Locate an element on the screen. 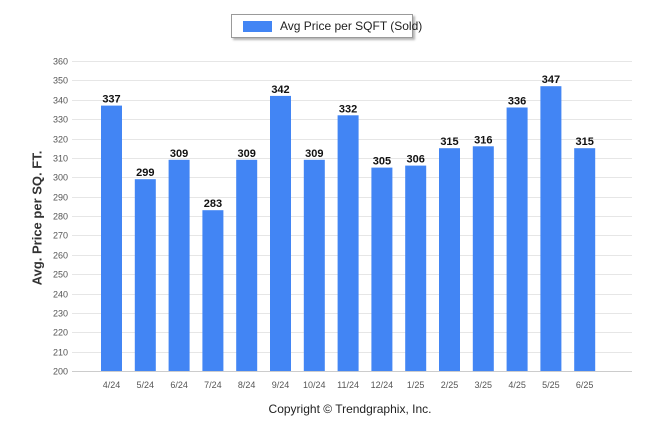 The width and height of the screenshot is (646, 434). legend-swatch is located at coordinates (257, 26).